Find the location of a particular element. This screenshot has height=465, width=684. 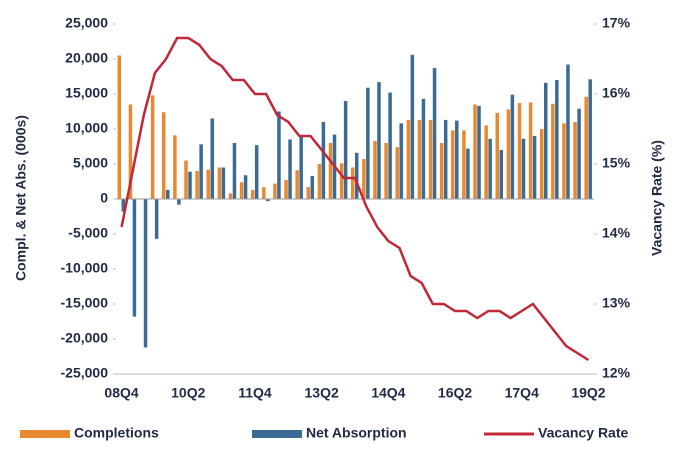

y-tick-label: -25,000 is located at coordinates (85, 373).